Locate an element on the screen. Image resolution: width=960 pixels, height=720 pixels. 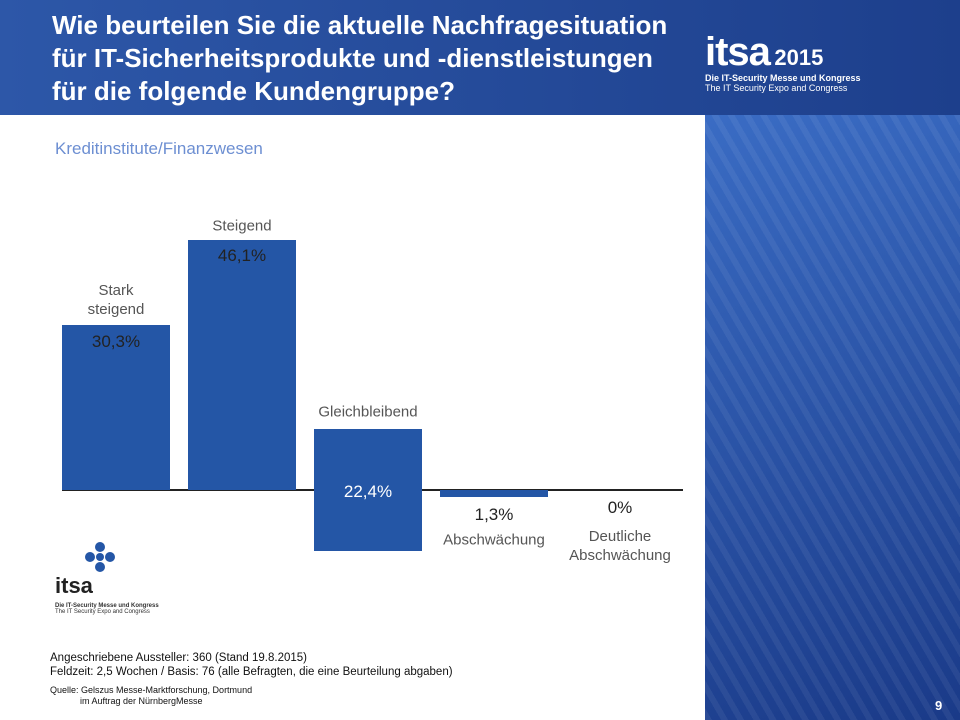
category-label: Gleichbleibend is located at coordinates (368, 412).